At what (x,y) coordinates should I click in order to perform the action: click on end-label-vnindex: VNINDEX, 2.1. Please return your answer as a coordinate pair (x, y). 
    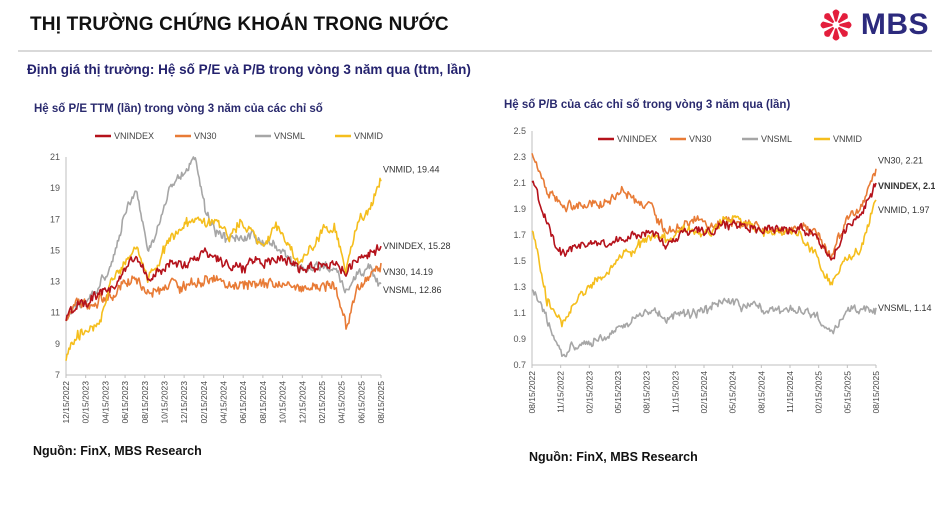
    Looking at the image, I should click on (906, 186).